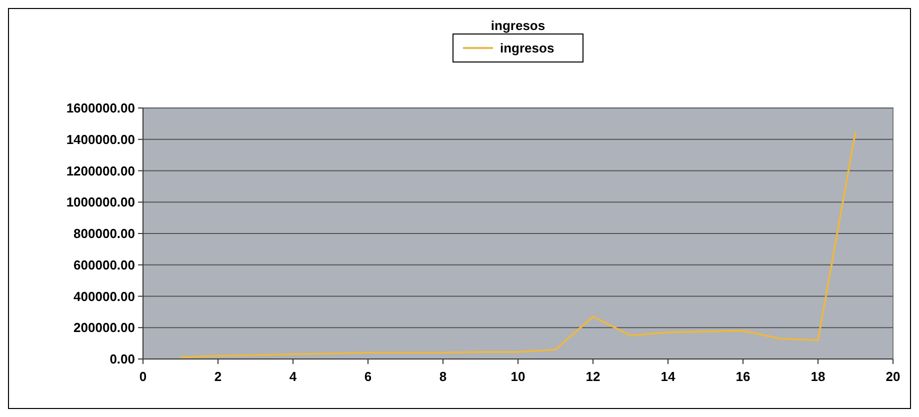 The height and width of the screenshot is (417, 919). I want to click on y-tick-label: 1200000.00, so click(100, 170).